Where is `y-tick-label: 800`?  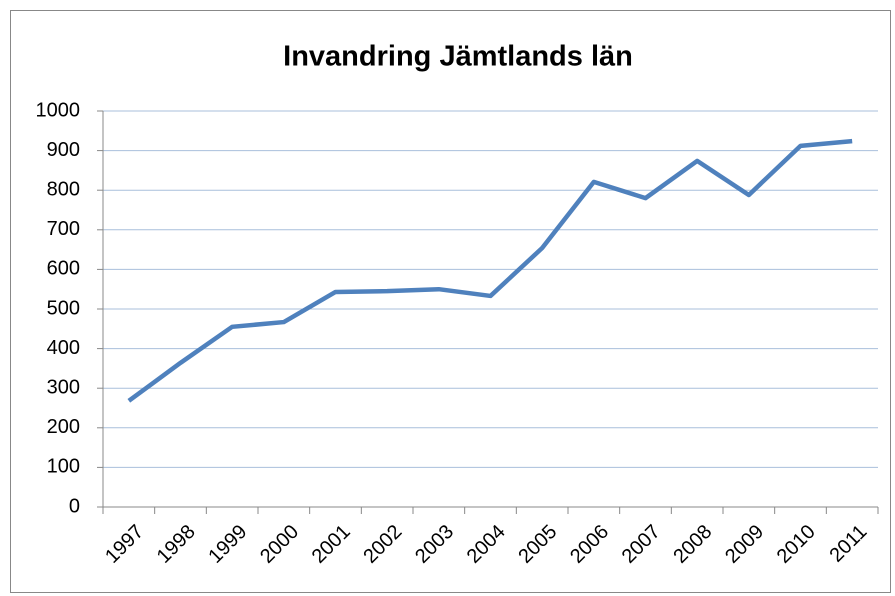 y-tick-label: 800 is located at coordinates (63, 189).